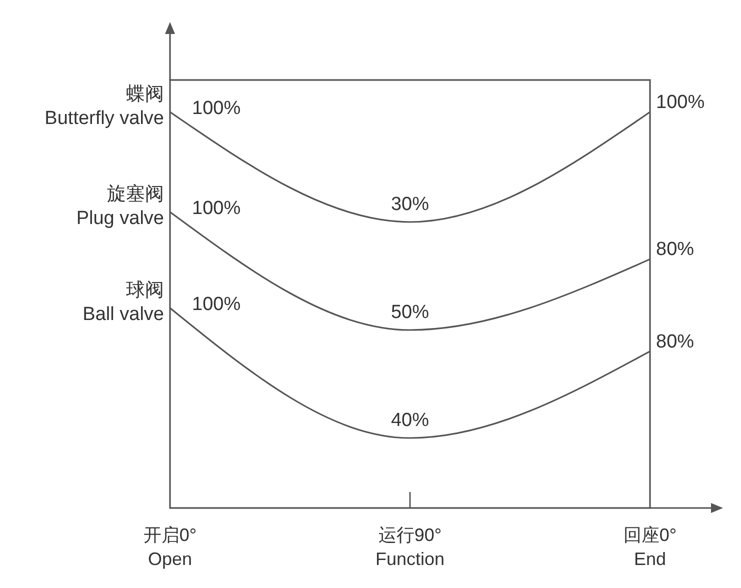 This screenshot has width=741, height=588. I want to click on x-tick-label: 回座0° End, so click(650, 547).